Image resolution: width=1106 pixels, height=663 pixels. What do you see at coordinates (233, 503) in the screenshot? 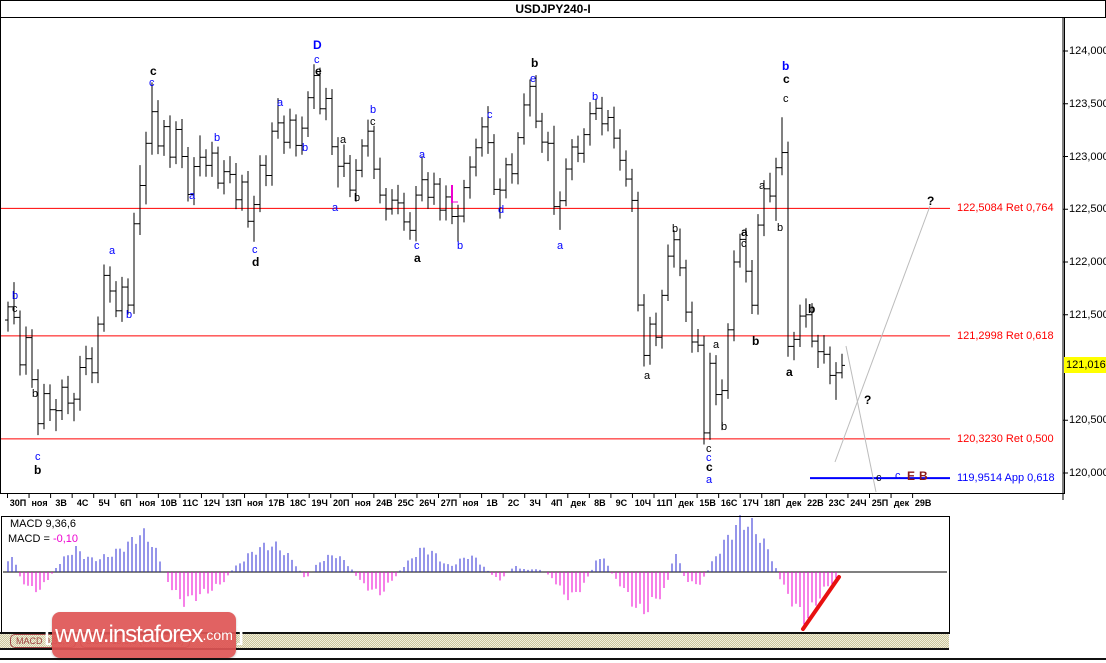
I see `x-axis-tick-label: 13П` at bounding box center [233, 503].